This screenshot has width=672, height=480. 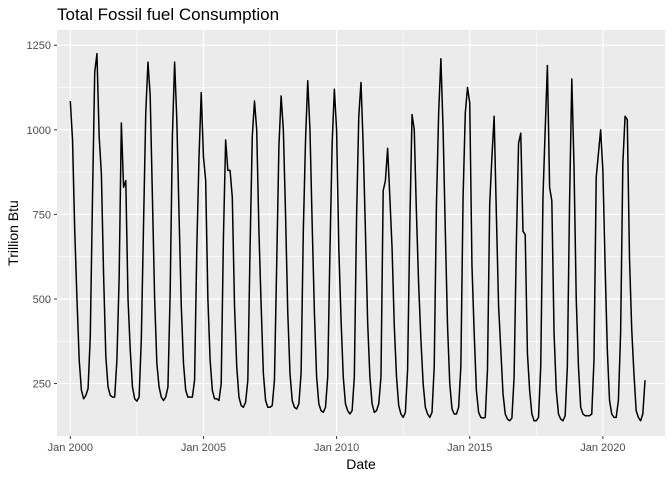 I want to click on y-tick-label: 250, so click(x=42, y=385).